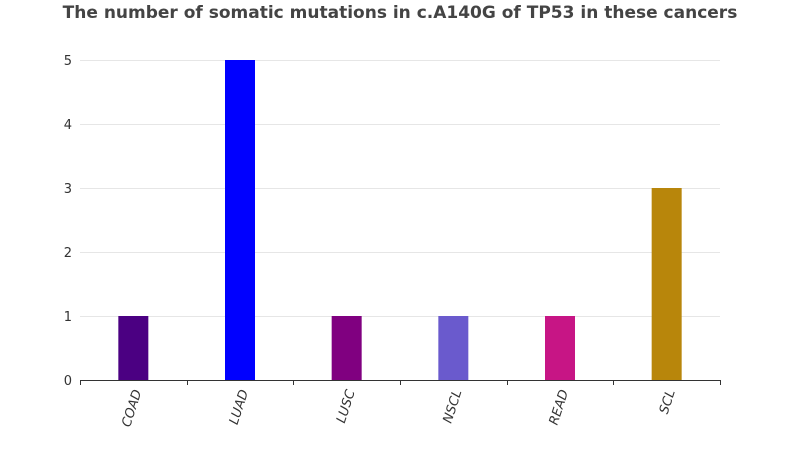  What do you see at coordinates (400, 382) in the screenshot?
I see `axes` at bounding box center [400, 382].